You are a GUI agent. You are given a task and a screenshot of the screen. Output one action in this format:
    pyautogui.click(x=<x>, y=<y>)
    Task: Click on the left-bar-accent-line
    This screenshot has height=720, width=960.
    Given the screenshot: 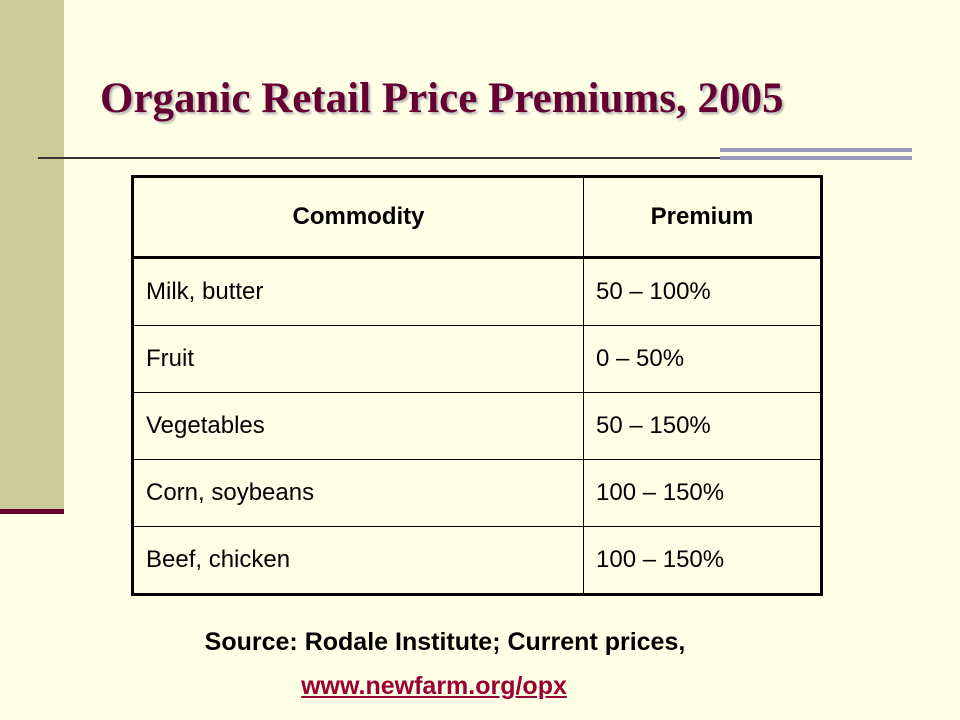 What is the action you would take?
    pyautogui.click(x=32, y=511)
    